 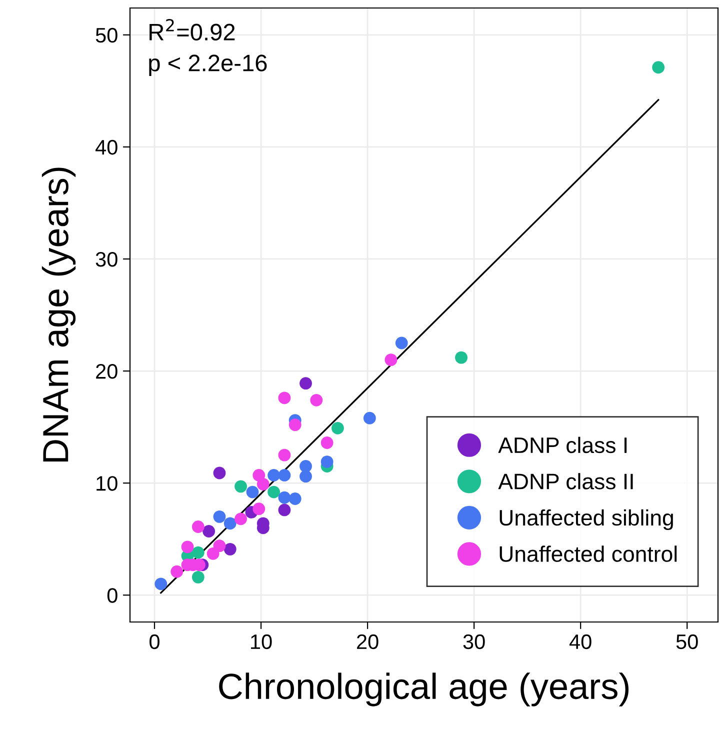 I want to click on x-tick-label: 20, so click(x=367, y=642).